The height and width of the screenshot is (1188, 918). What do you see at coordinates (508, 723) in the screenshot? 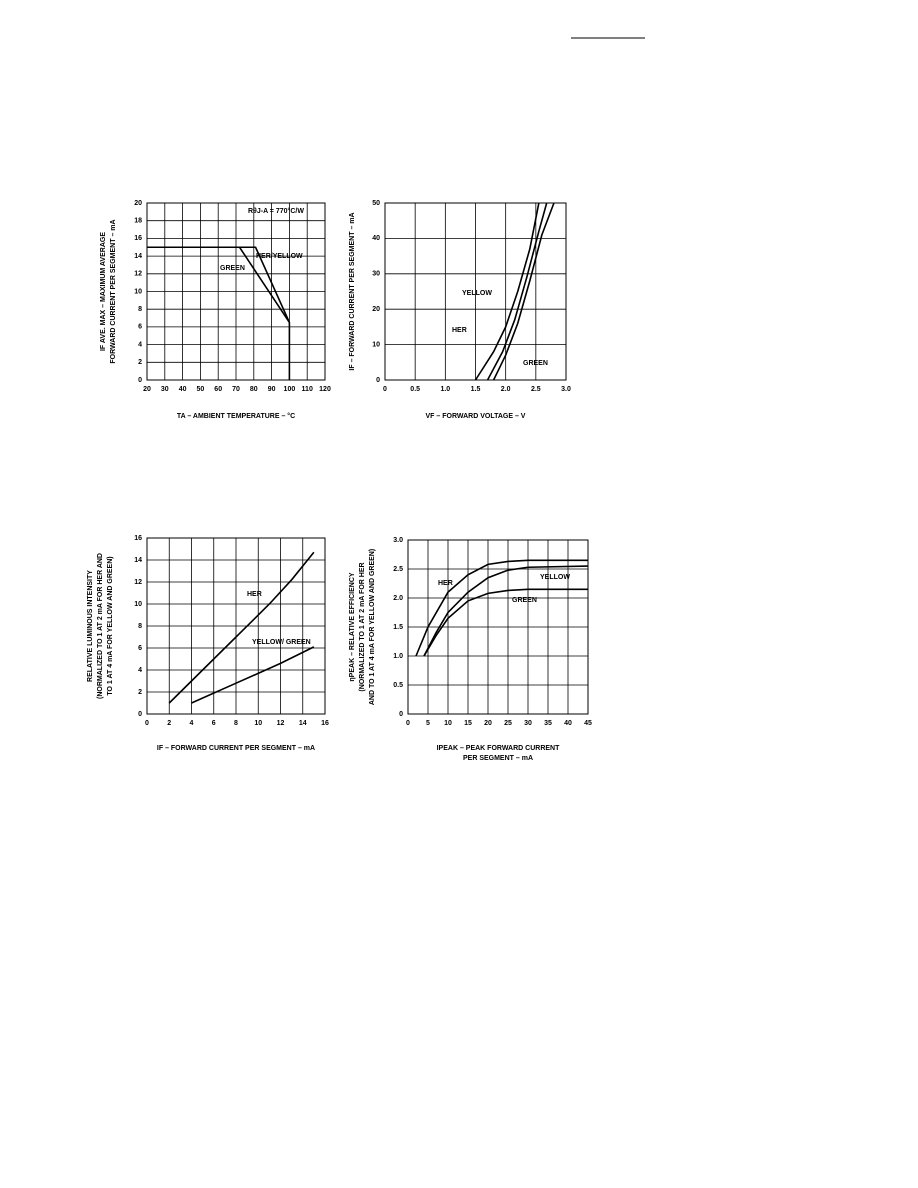
I see `x-tick-label: 25` at bounding box center [508, 723].